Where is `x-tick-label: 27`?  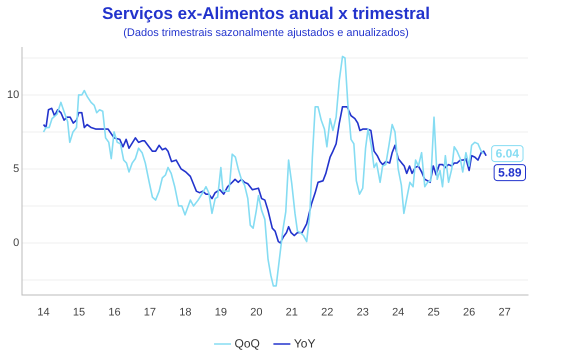
x-tick-label: 27 is located at coordinates (504, 312).